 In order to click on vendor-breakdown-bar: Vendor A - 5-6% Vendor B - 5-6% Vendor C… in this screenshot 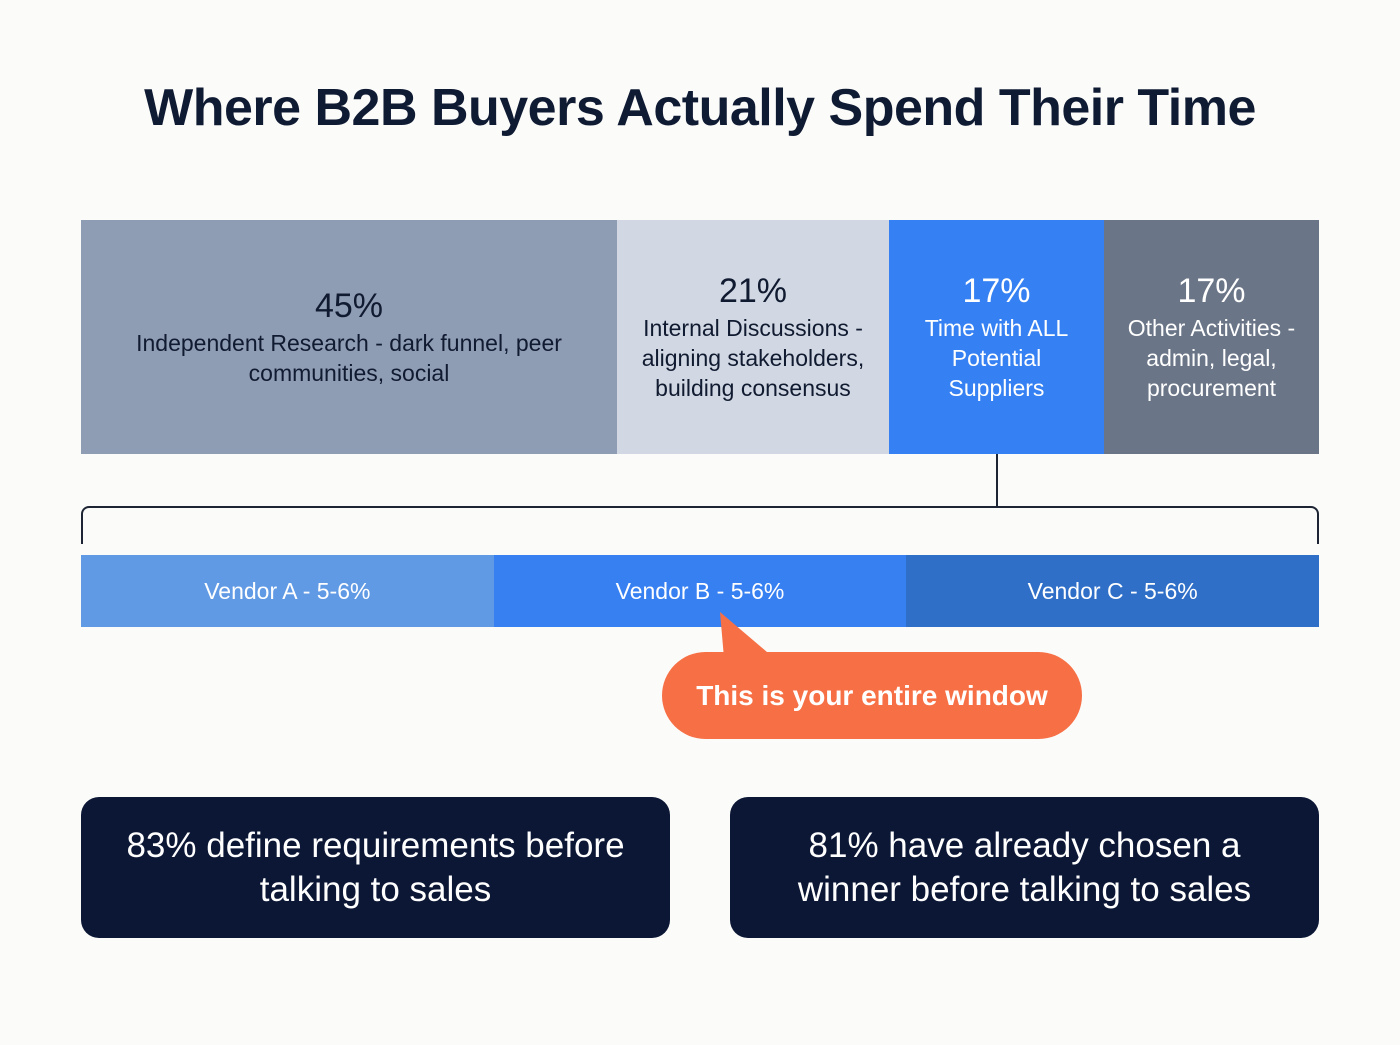, I will do `click(700, 591)`.